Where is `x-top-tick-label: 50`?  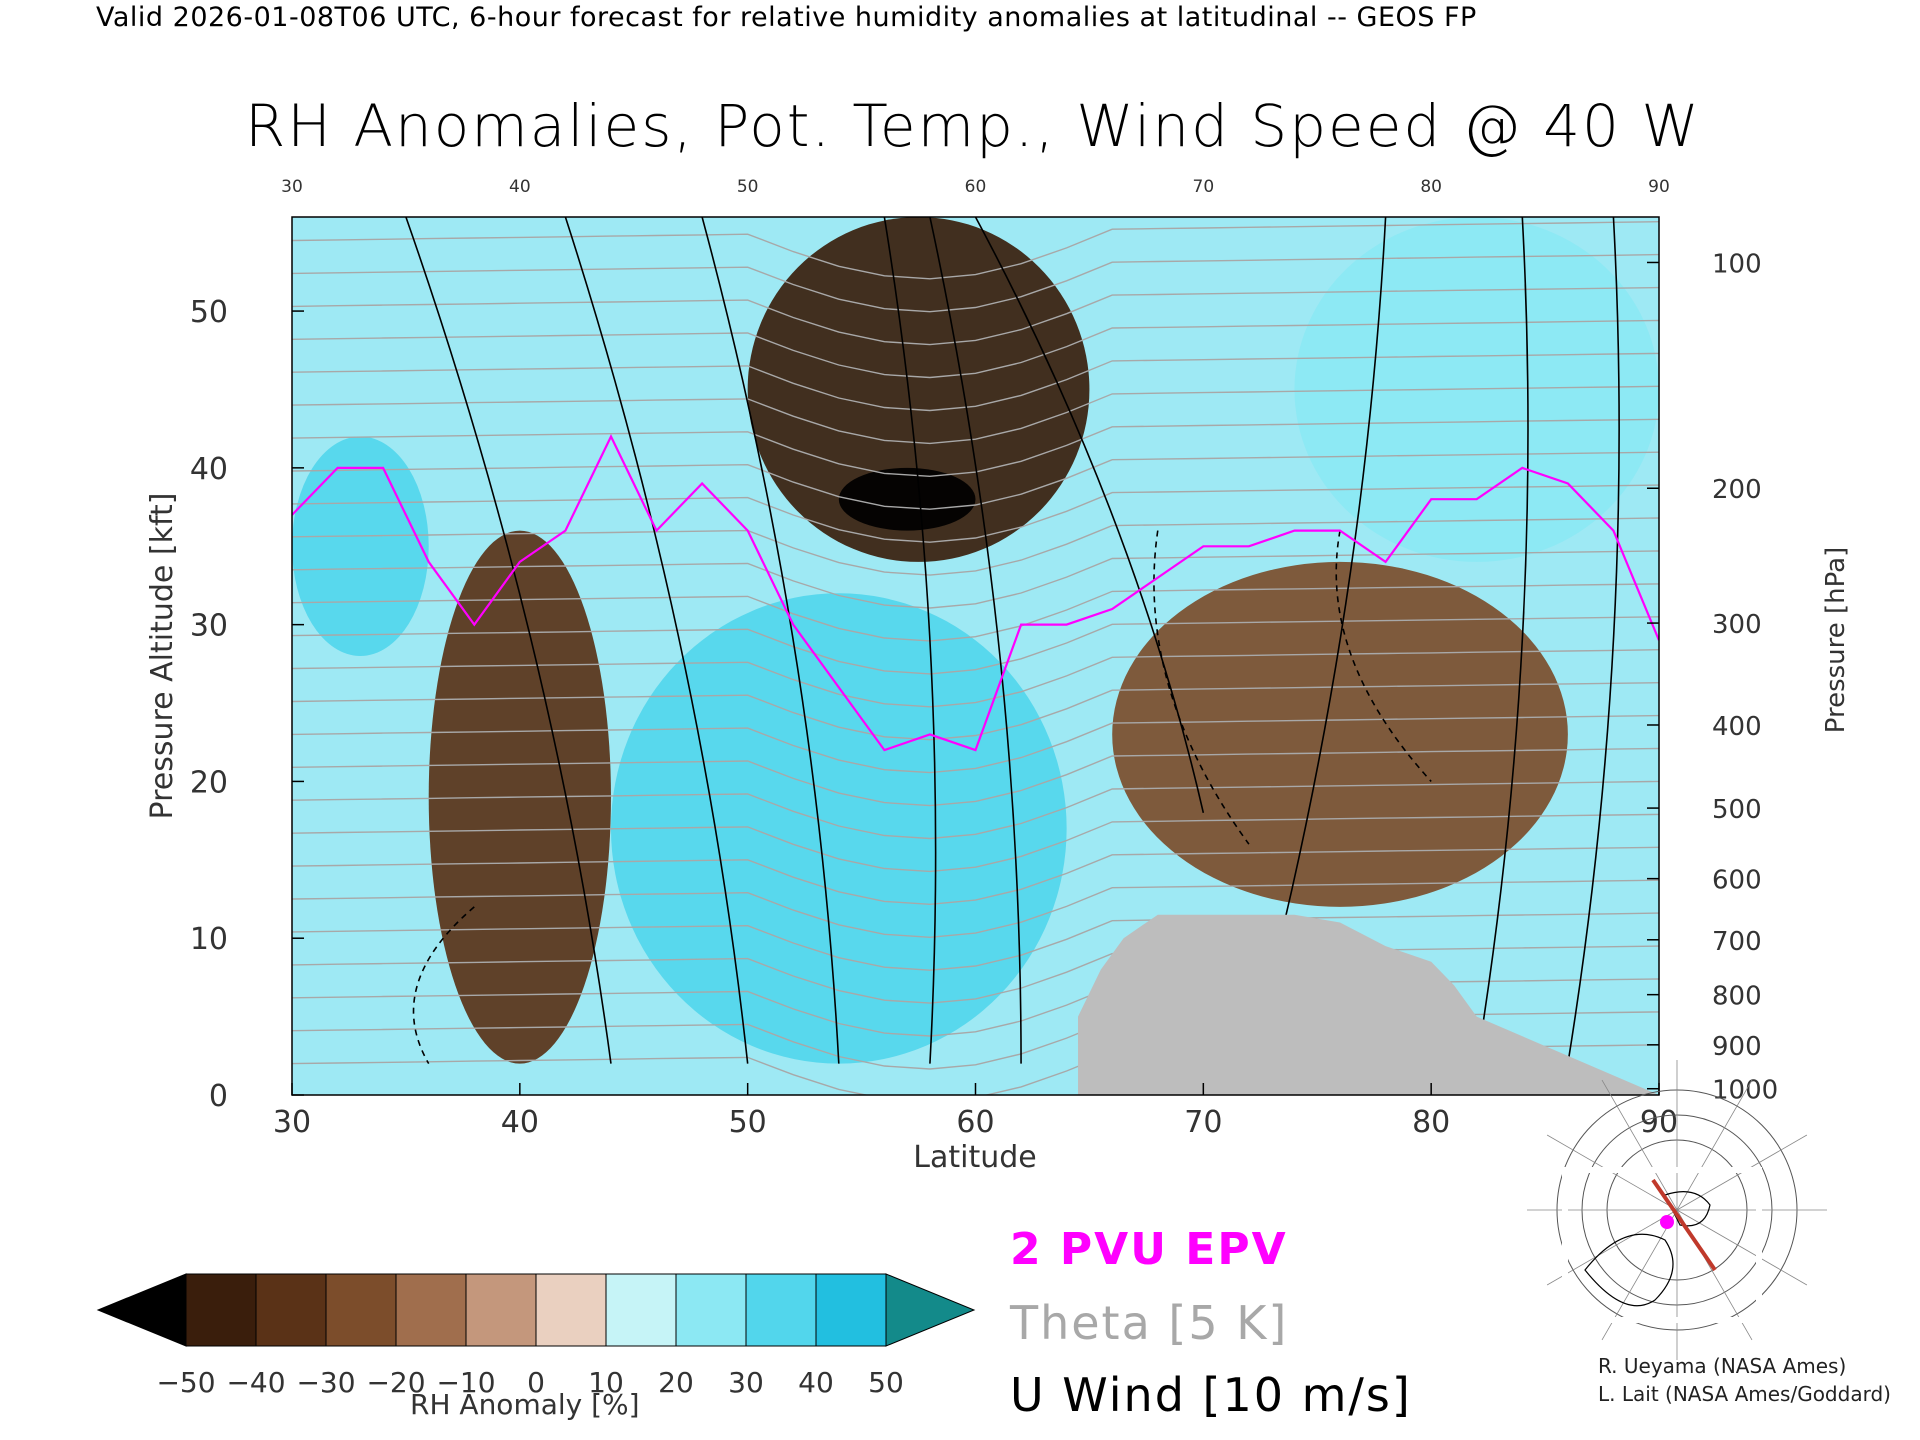 x-top-tick-label: 50 is located at coordinates (748, 187).